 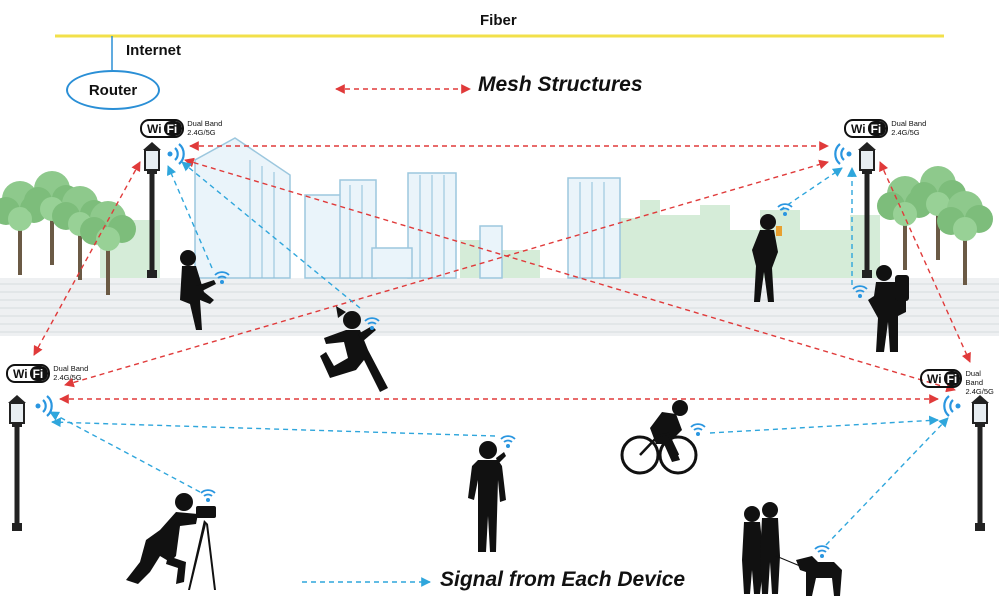 I want to click on fiber-label: Fiber, so click(x=498, y=20).